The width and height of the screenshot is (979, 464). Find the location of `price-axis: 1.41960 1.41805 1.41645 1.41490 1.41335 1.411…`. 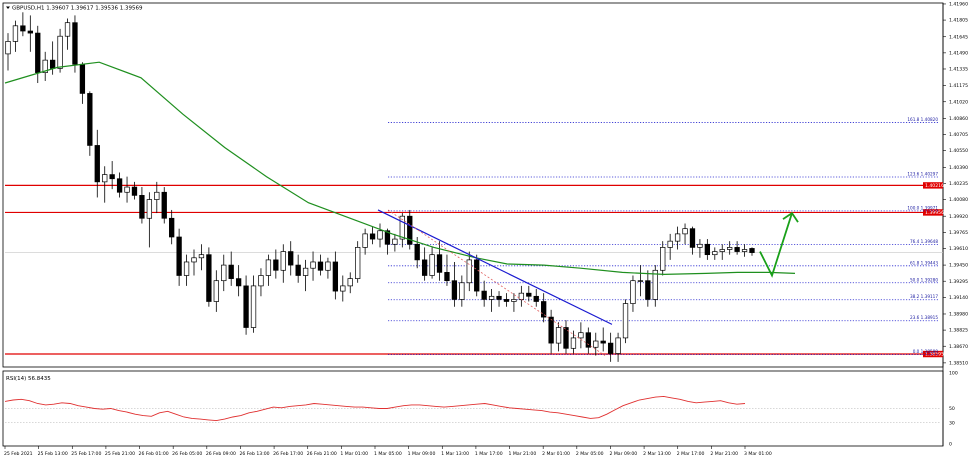

price-axis: 1.41960 1.41805 1.41645 1.41490 1.41335 1.411… is located at coordinates (955, 184).